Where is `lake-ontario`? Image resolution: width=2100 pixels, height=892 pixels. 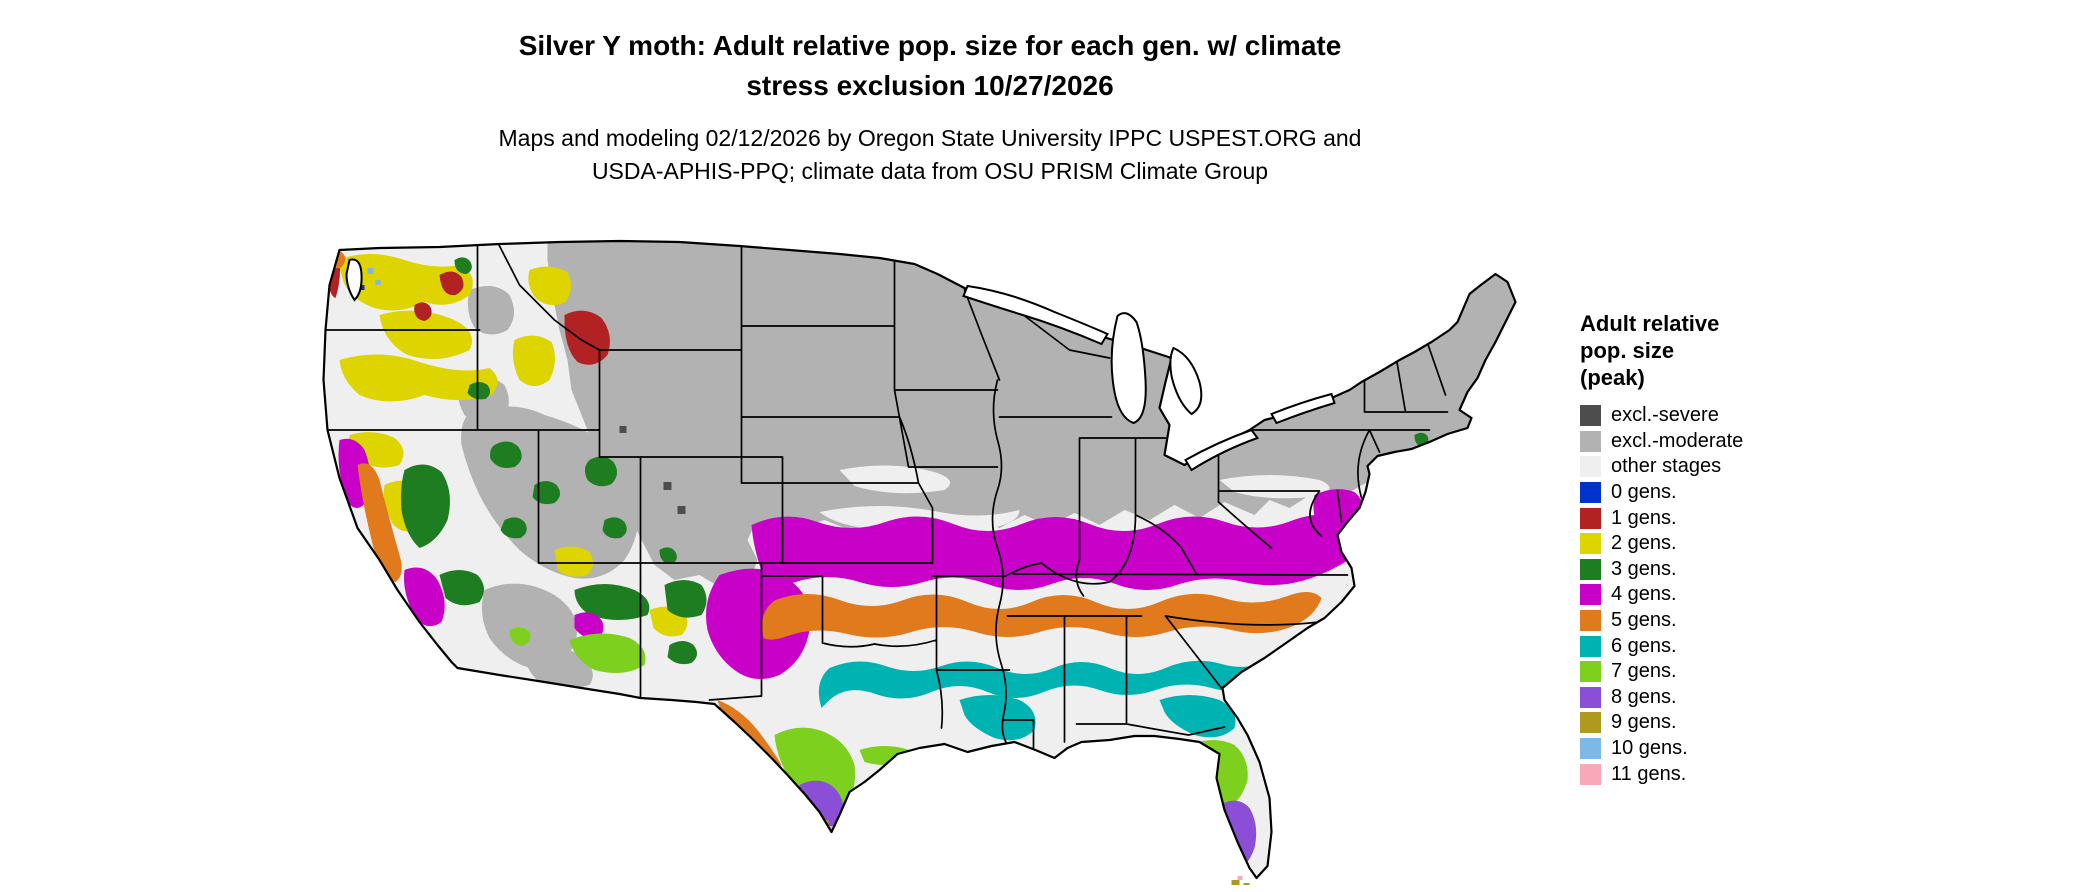
lake-ontario is located at coordinates (1303, 408).